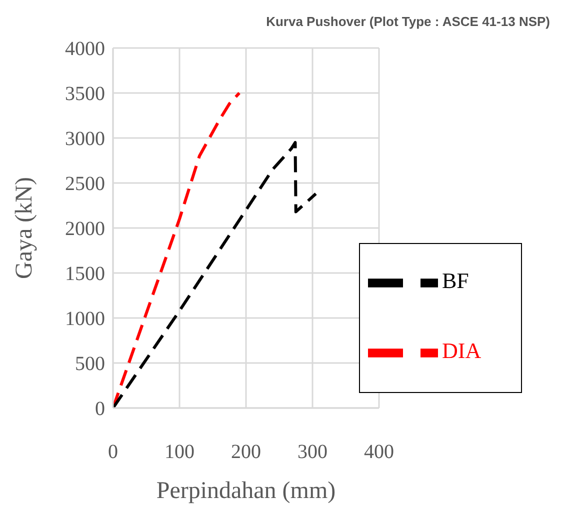 This screenshot has width=570, height=515. Describe the element at coordinates (100, 409) in the screenshot. I see `y-tick-label: 0` at that location.